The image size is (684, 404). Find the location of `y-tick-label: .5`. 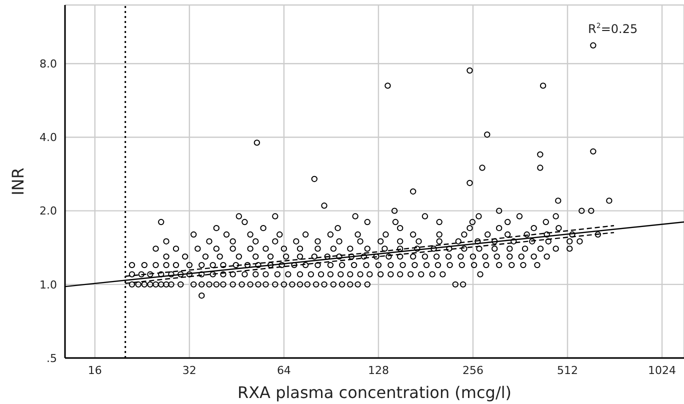

y-tick-label: .5 is located at coordinates (51, 358).